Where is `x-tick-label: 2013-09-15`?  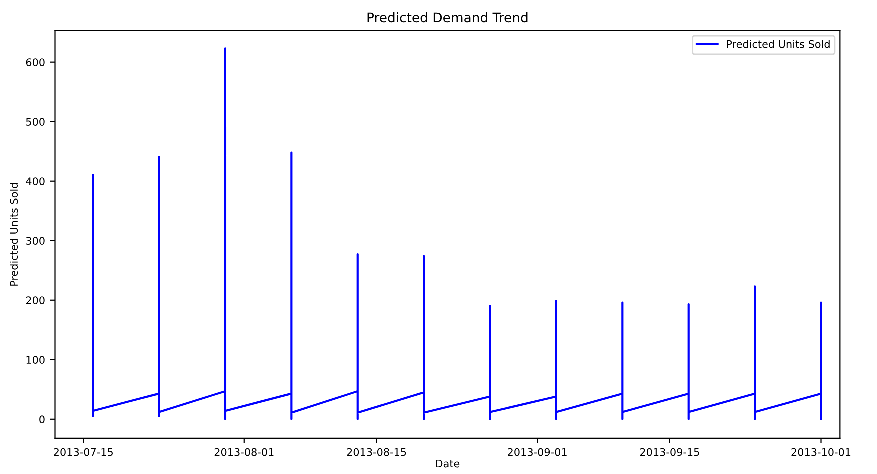
x-tick-label: 2013-09-15 is located at coordinates (670, 452).